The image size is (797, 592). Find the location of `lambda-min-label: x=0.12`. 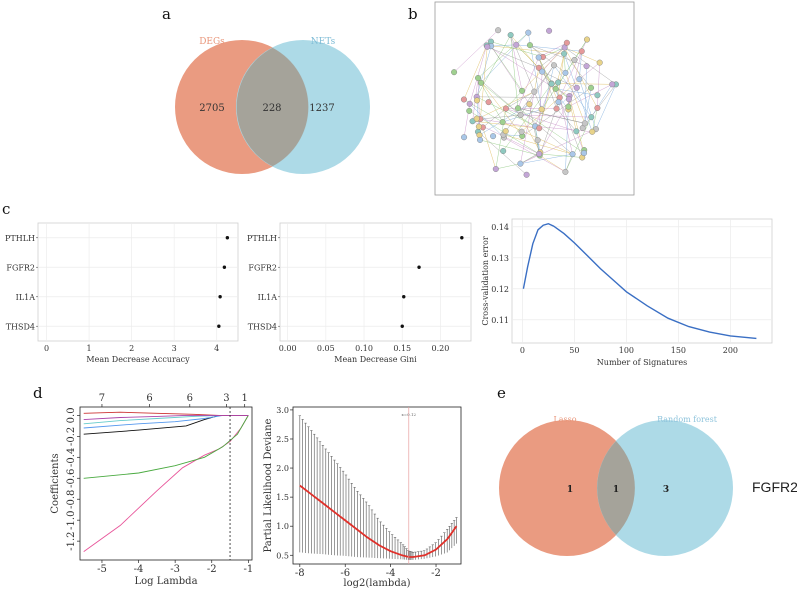

lambda-min-label: x=0.12 is located at coordinates (409, 414).